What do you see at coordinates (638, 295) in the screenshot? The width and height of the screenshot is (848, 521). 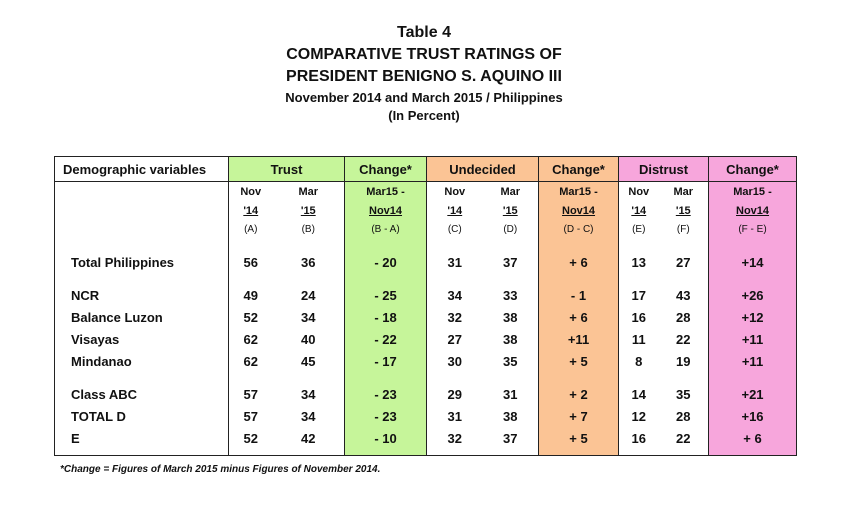 I see `table-cell: 17` at bounding box center [638, 295].